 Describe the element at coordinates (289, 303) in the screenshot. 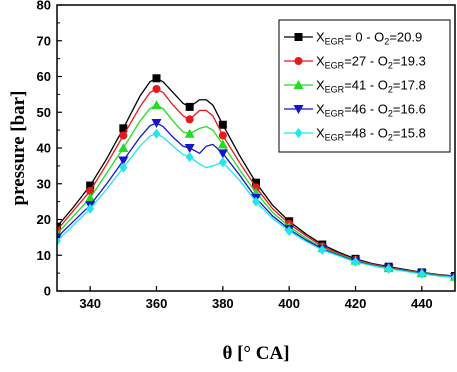

I see `x-tick-label: 400` at that location.